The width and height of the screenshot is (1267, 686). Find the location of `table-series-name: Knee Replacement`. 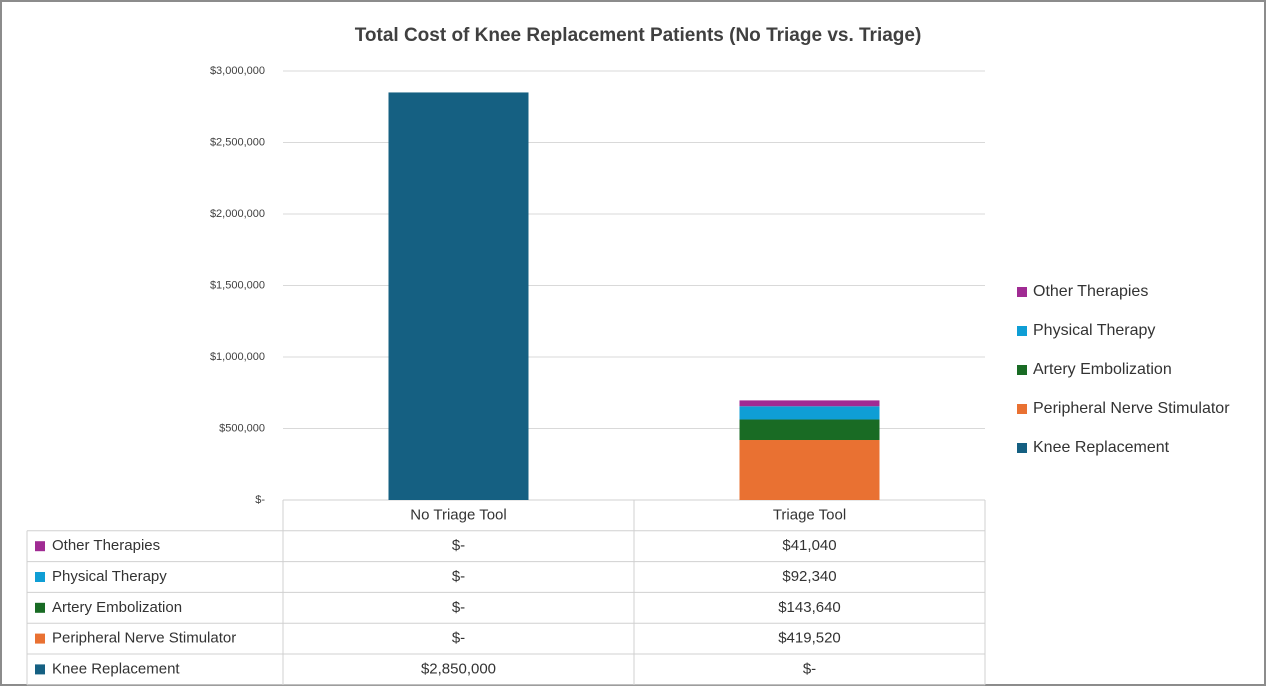

table-series-name: Knee Replacement is located at coordinates (116, 668).